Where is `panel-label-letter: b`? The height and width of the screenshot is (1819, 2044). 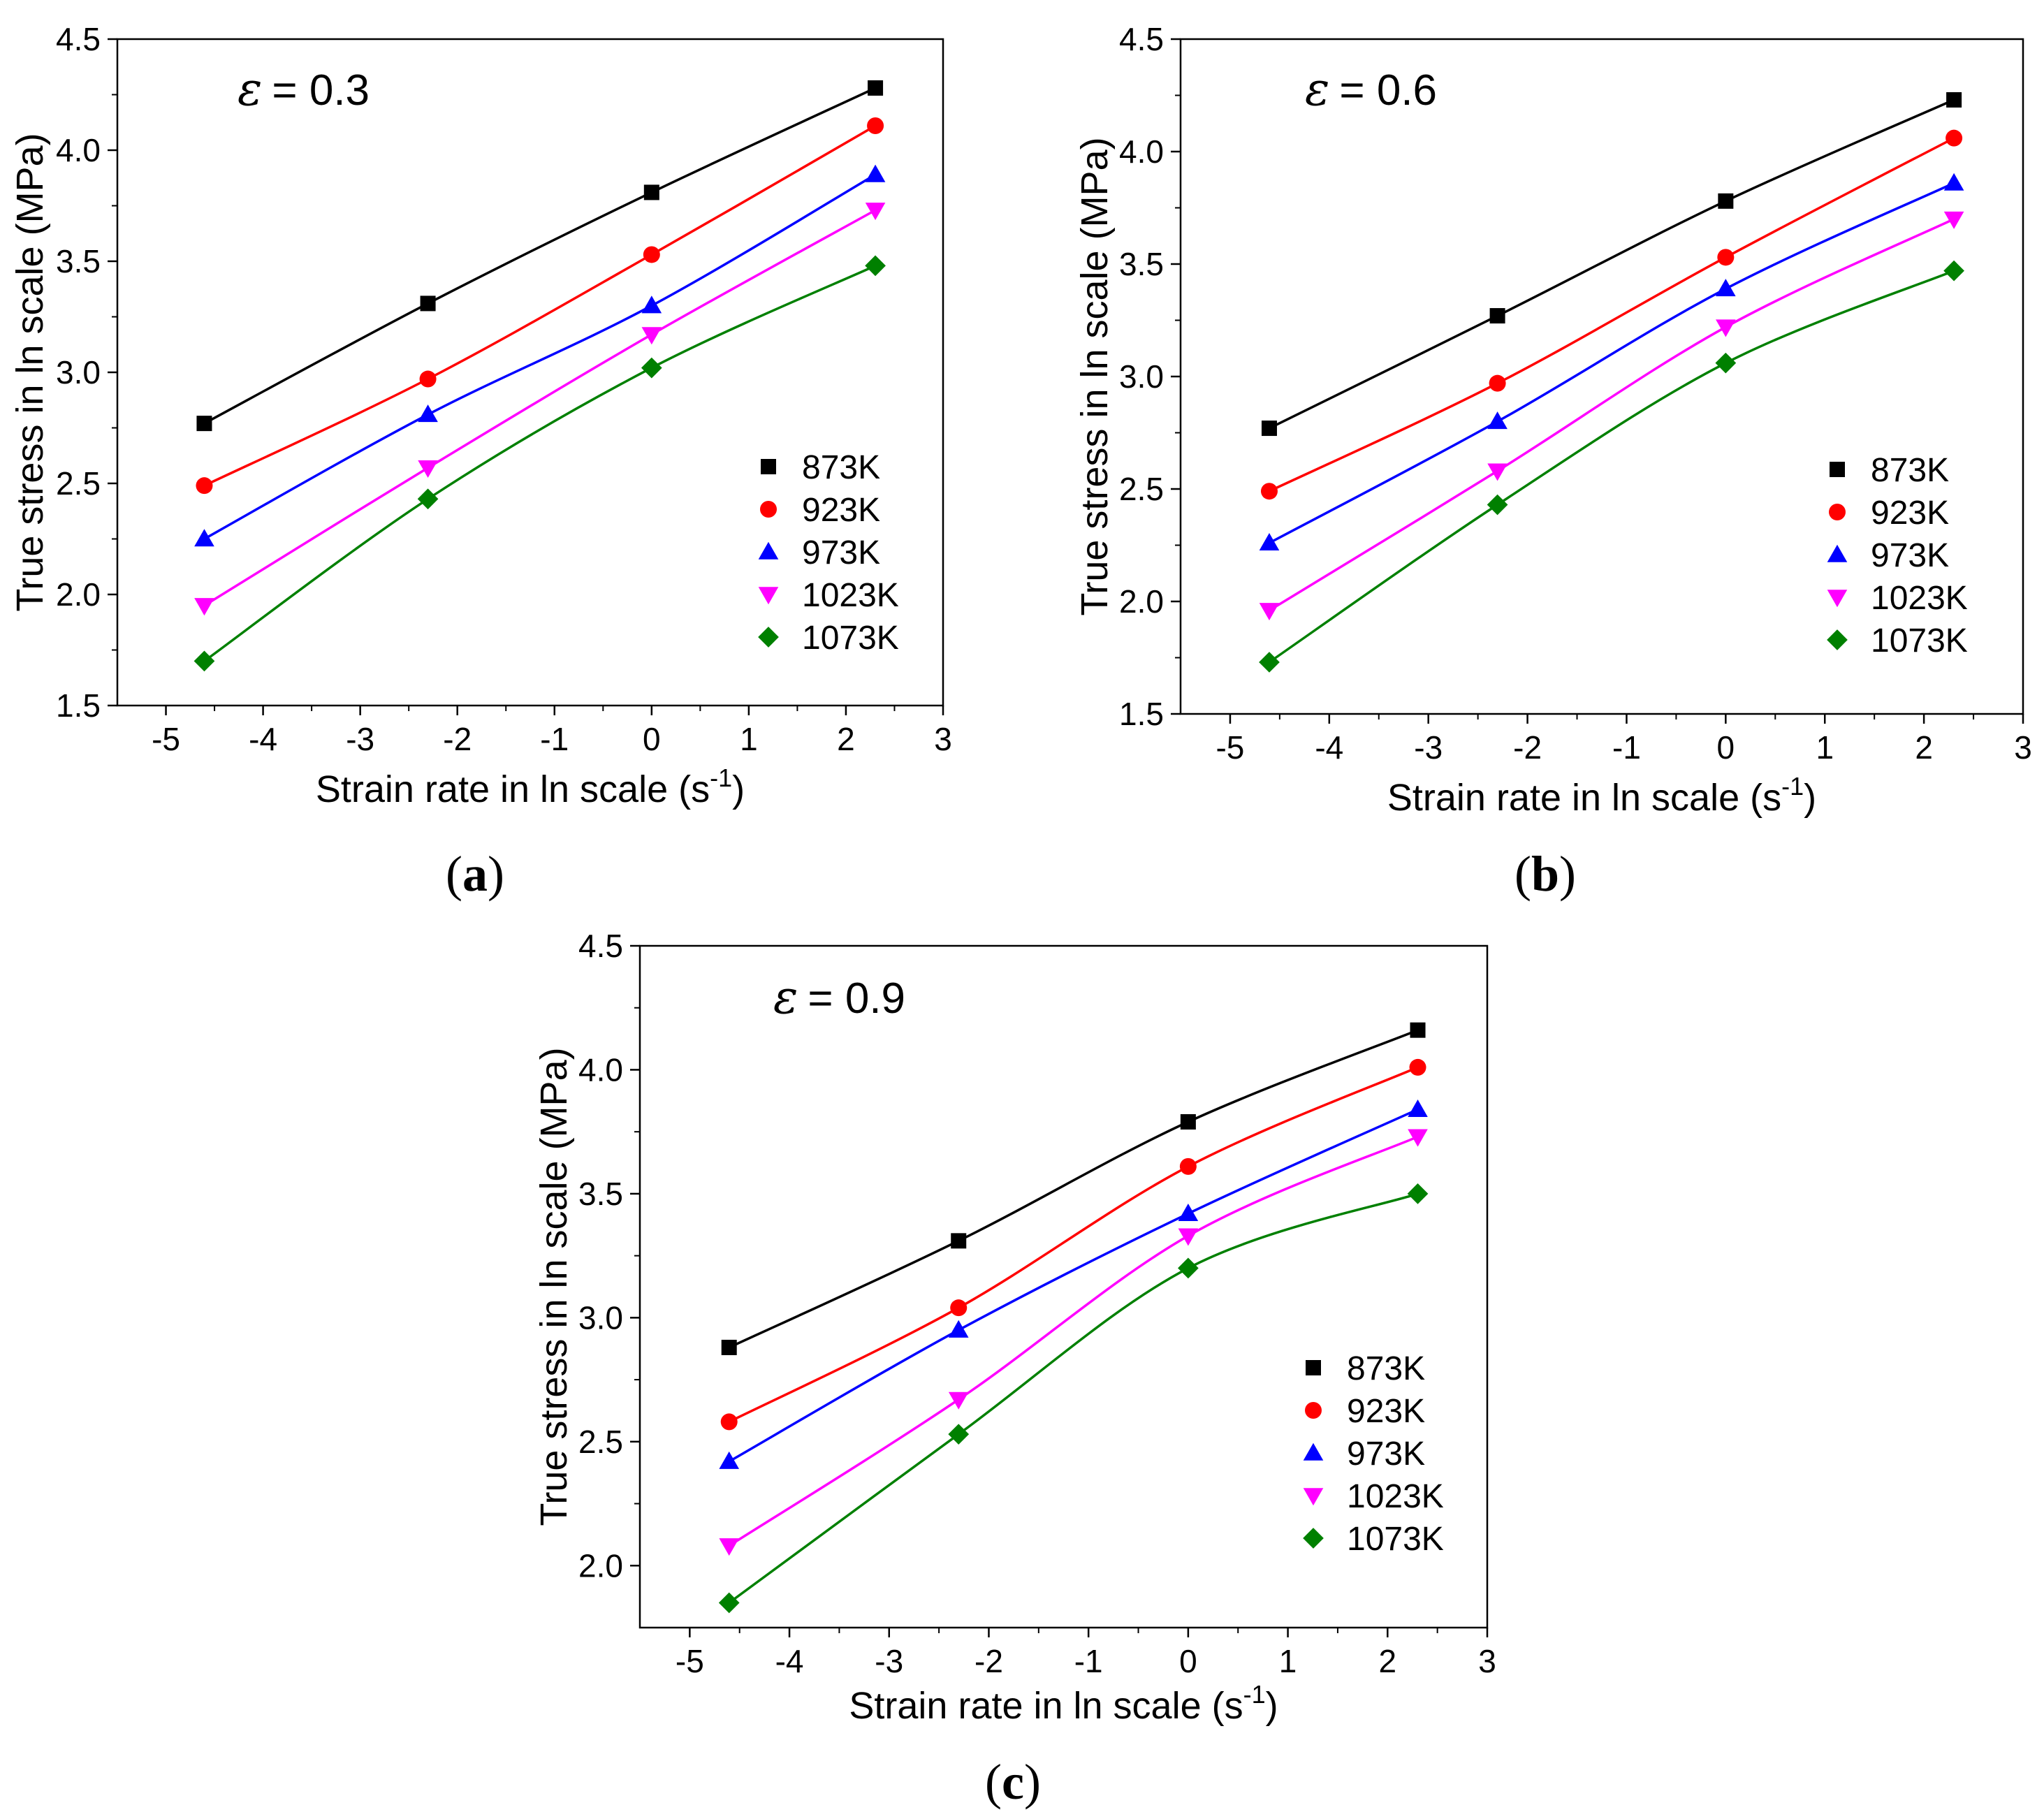
panel-label-letter: b is located at coordinates (1545, 874).